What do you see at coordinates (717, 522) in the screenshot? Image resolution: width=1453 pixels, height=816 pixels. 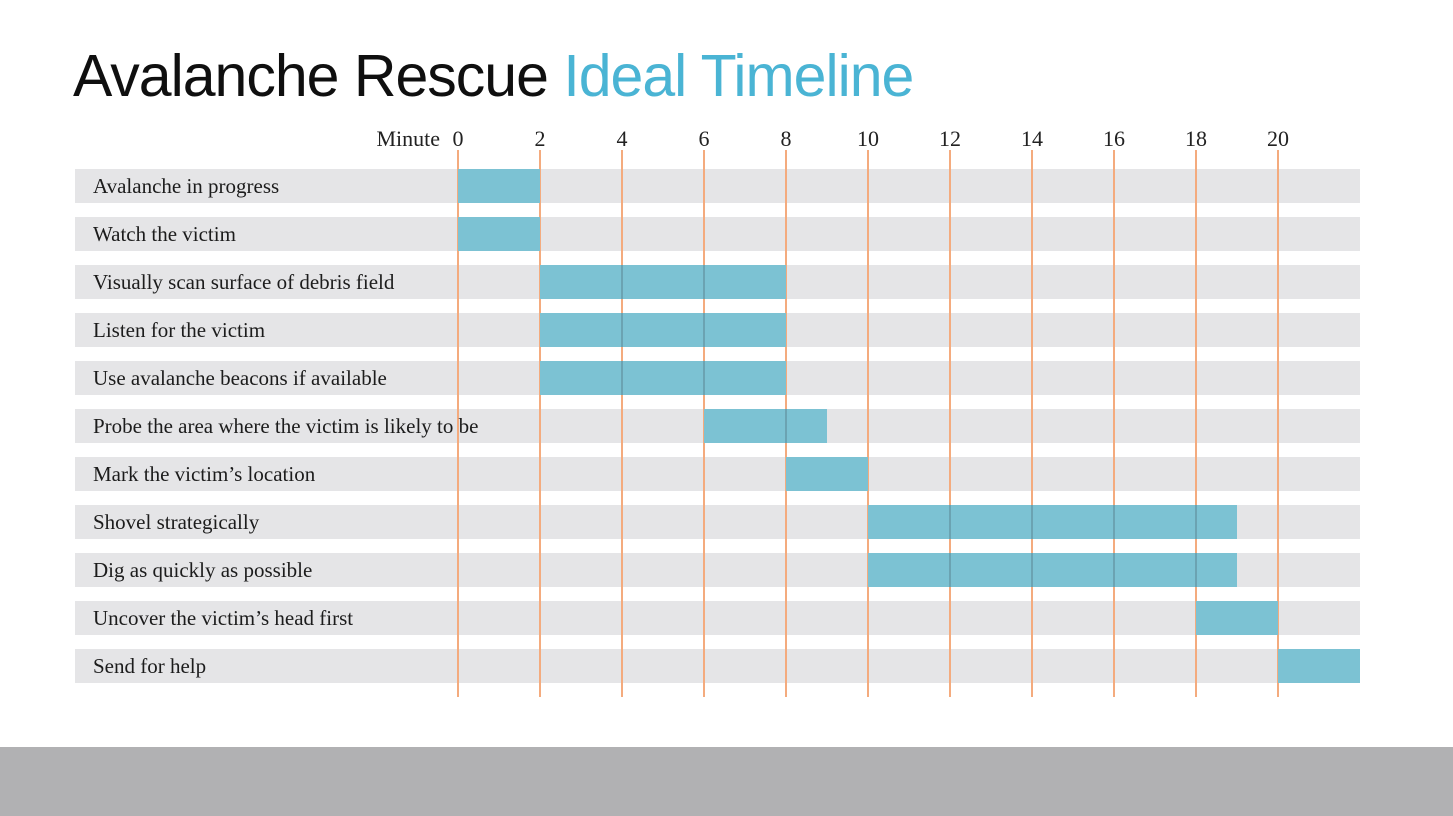 I see `task-row: Shovel strategically` at bounding box center [717, 522].